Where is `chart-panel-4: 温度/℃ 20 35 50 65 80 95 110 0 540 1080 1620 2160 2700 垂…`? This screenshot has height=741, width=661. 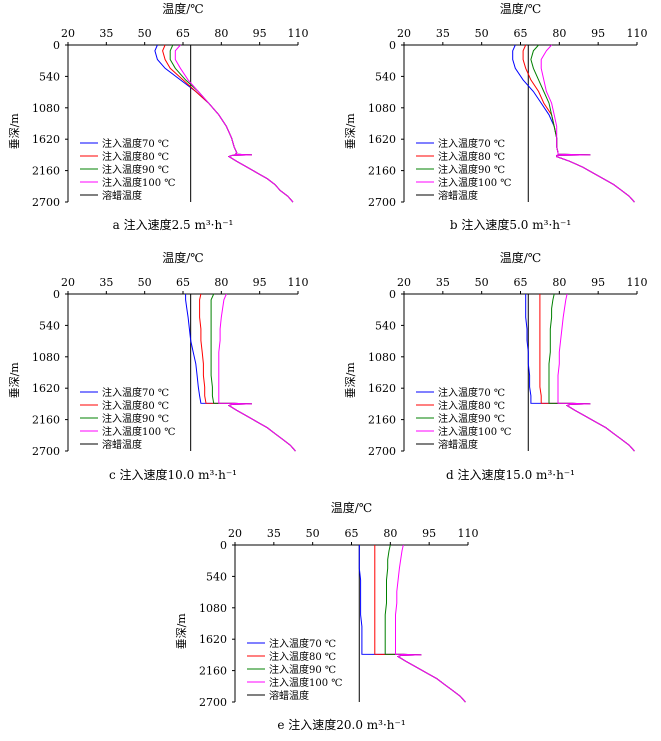
chart-panel-4: 温度/℃ 20 35 50 65 80 95 110 0 540 1080 1620 2160 2700 垂… is located at coordinates (496, 366).